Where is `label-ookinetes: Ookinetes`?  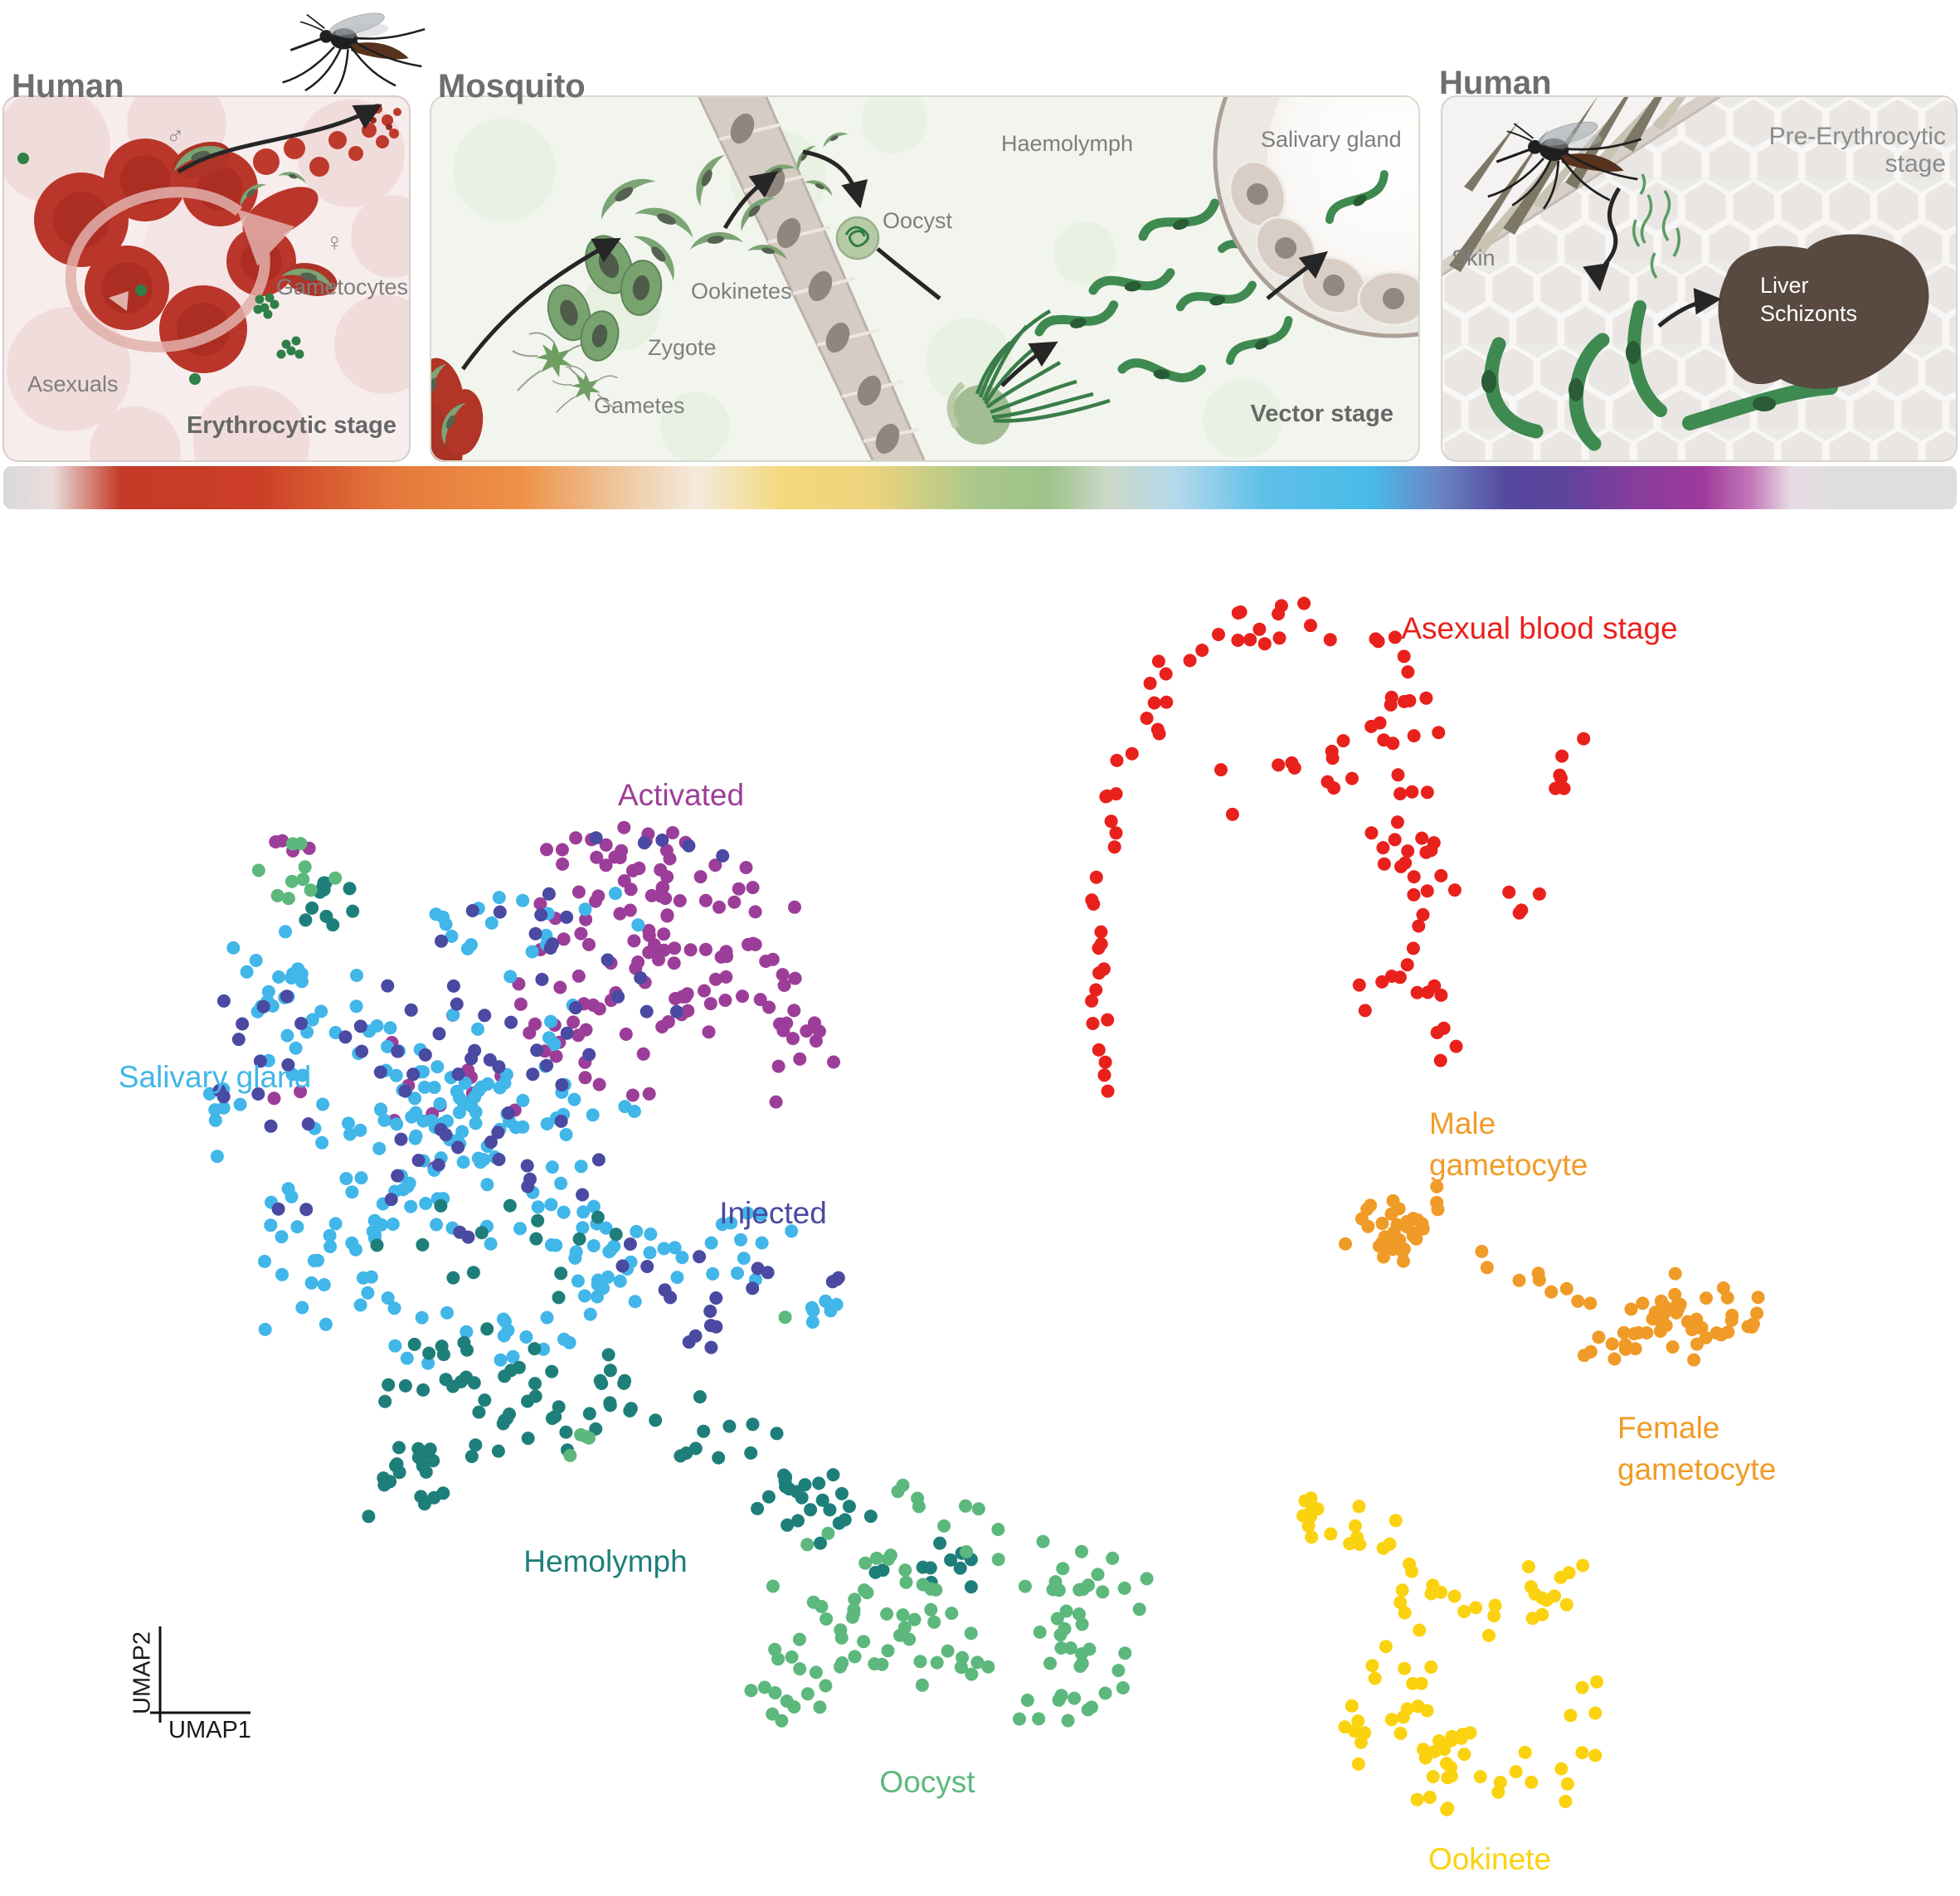
label-ookinetes: Ookinetes is located at coordinates (741, 291).